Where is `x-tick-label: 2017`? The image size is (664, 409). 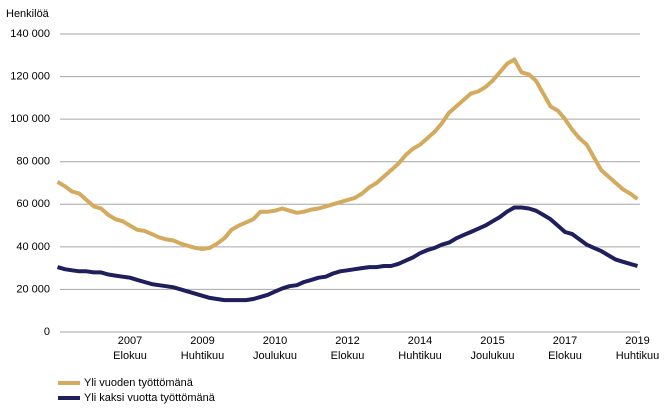
x-tick-label: 2017 is located at coordinates (565, 341).